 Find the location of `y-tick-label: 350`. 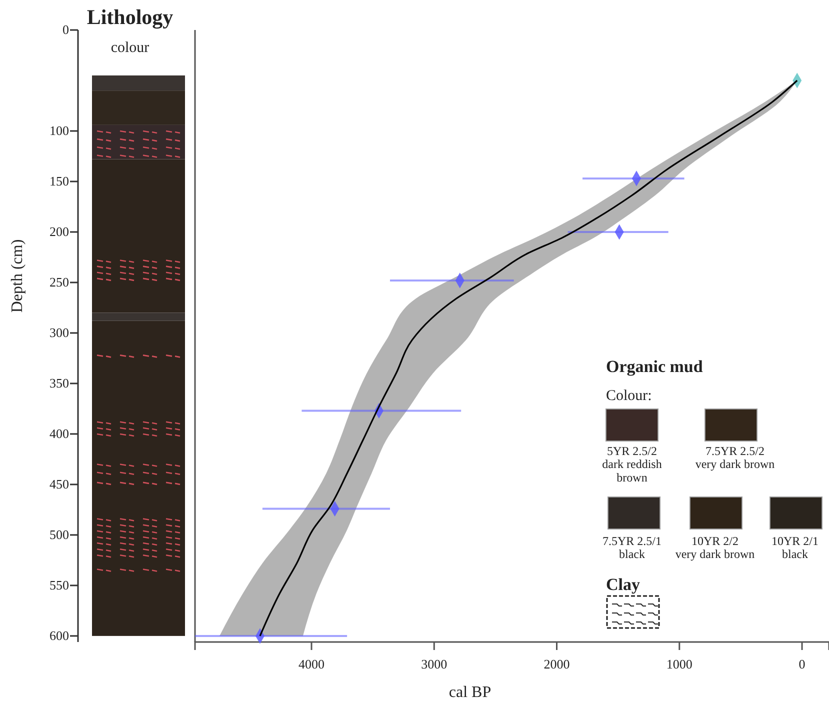

y-tick-label: 350 is located at coordinates (59, 383).